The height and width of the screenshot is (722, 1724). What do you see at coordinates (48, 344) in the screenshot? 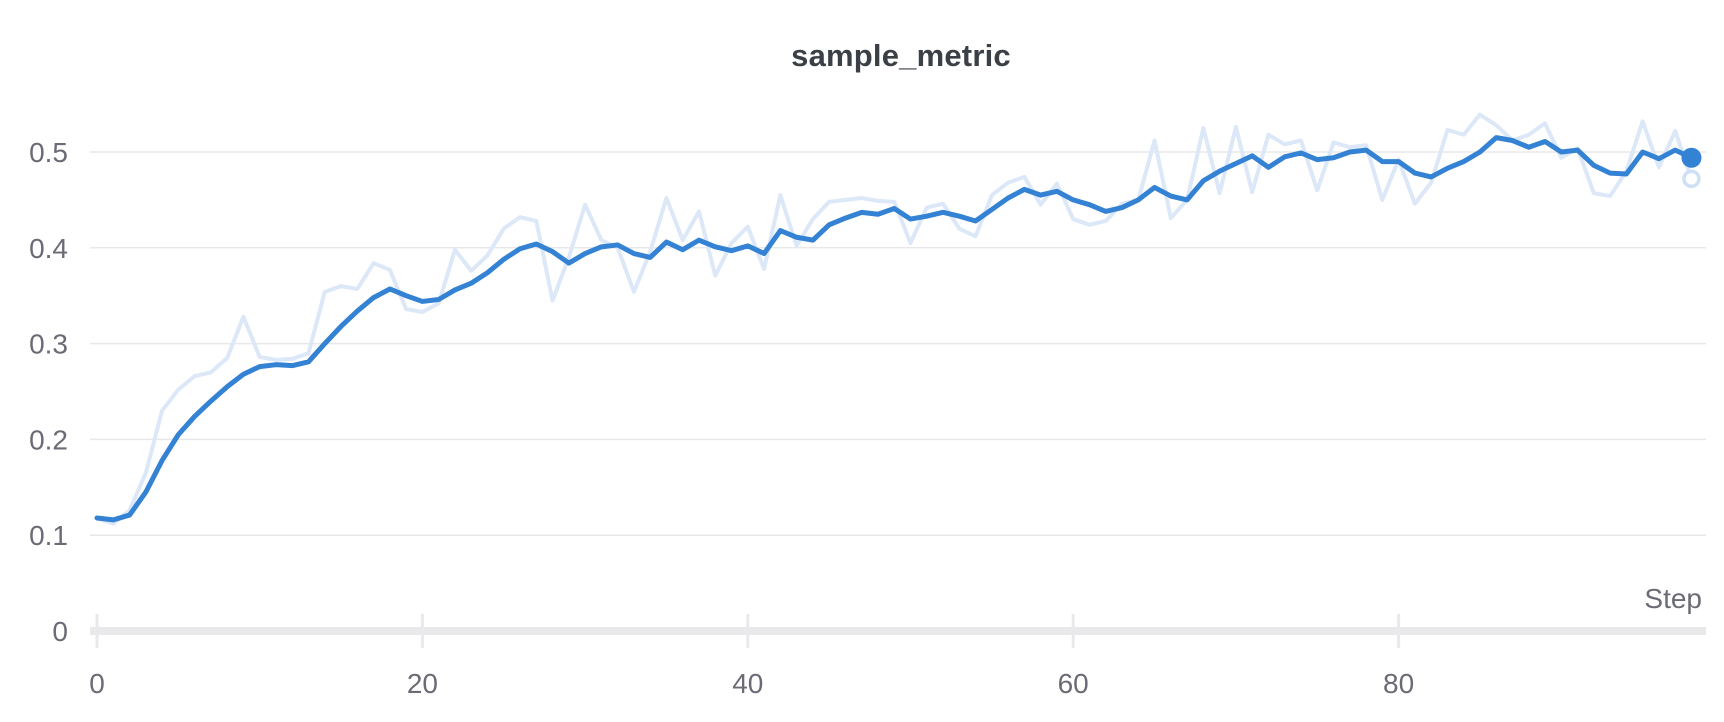
I see `y-tick-label: 0.3` at bounding box center [48, 344].